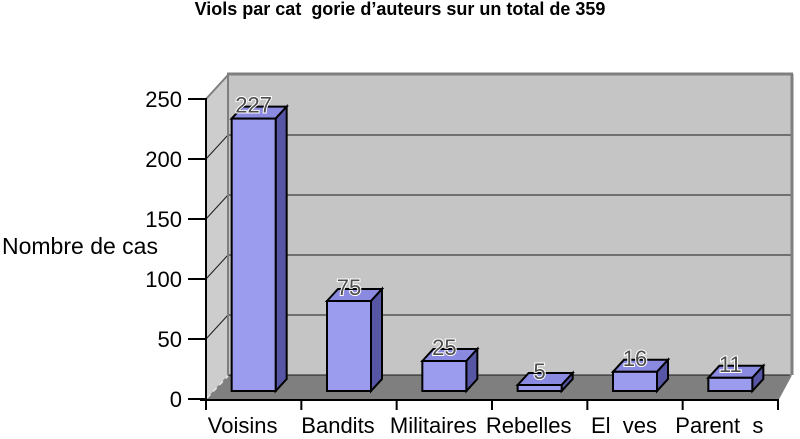  Describe the element at coordinates (176, 399) in the screenshot. I see `y-tick-label: 0` at that location.